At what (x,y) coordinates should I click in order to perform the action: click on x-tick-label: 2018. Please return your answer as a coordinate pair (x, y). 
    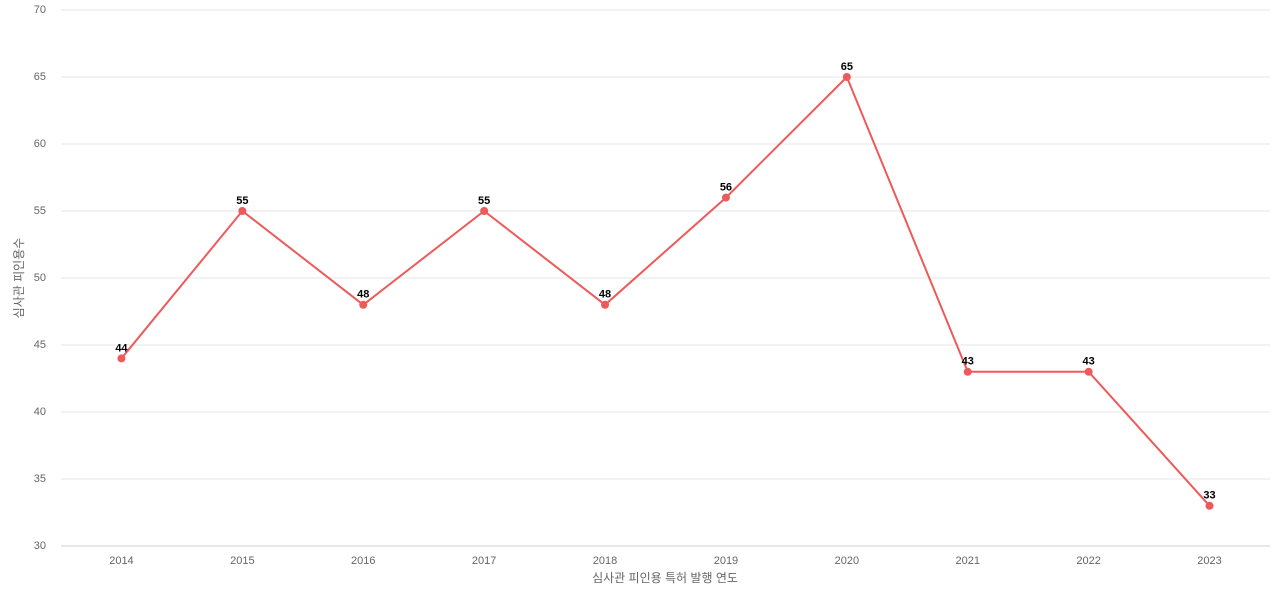
    Looking at the image, I should click on (605, 561).